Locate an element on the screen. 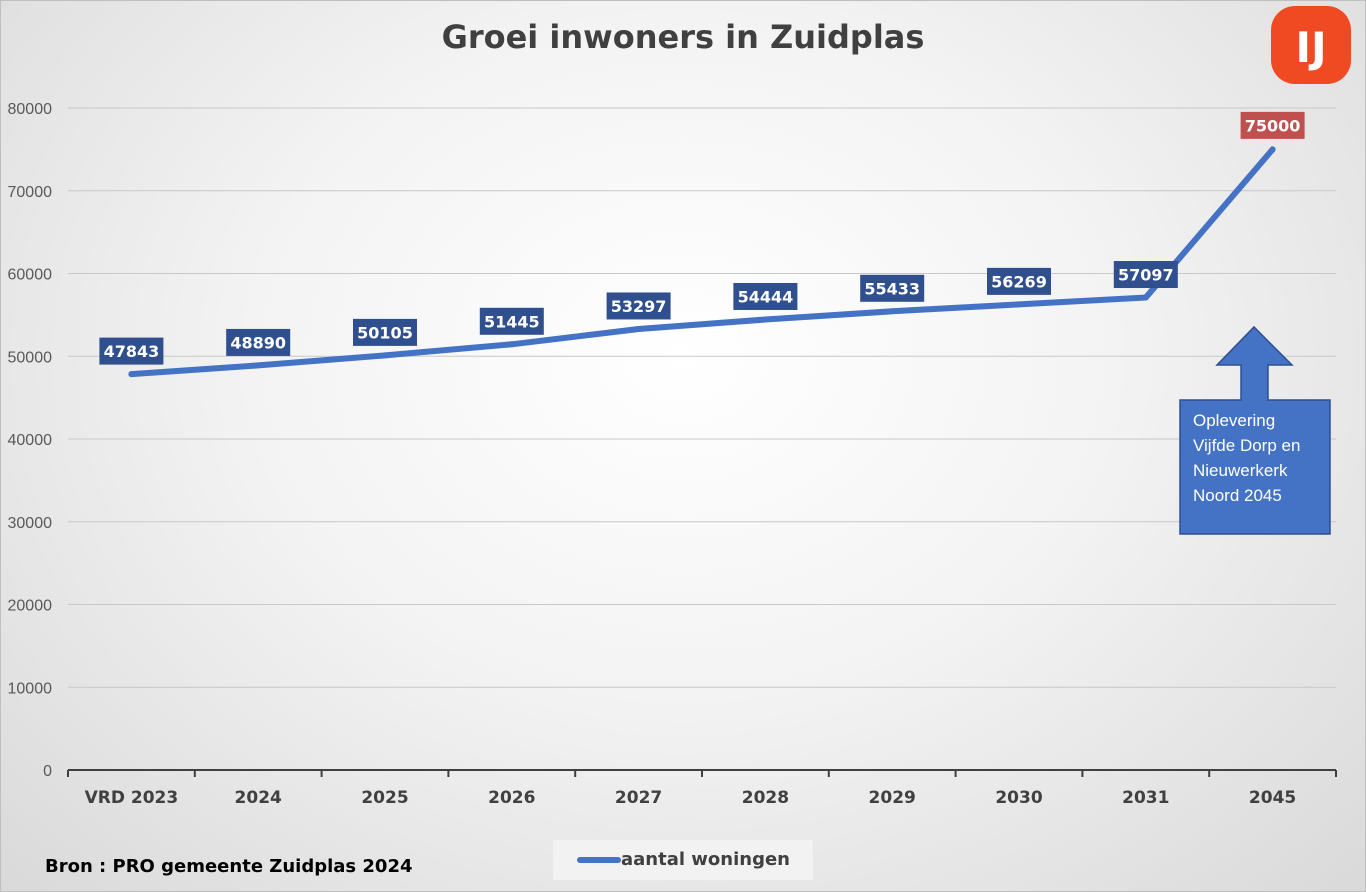  data-label: 47843 is located at coordinates (131, 351).